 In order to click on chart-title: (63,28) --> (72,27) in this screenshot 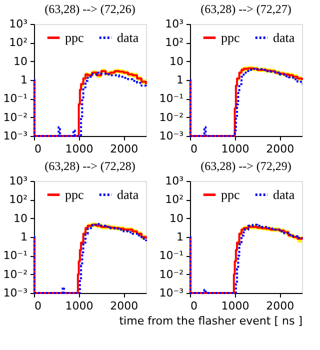, I will do `click(246, 9)`.